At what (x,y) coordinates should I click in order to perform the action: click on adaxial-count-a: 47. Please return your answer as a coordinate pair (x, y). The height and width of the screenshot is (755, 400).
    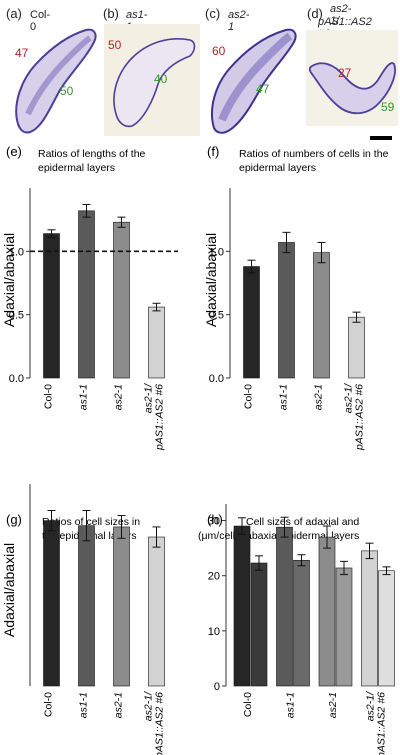
    Looking at the image, I should click on (22, 53).